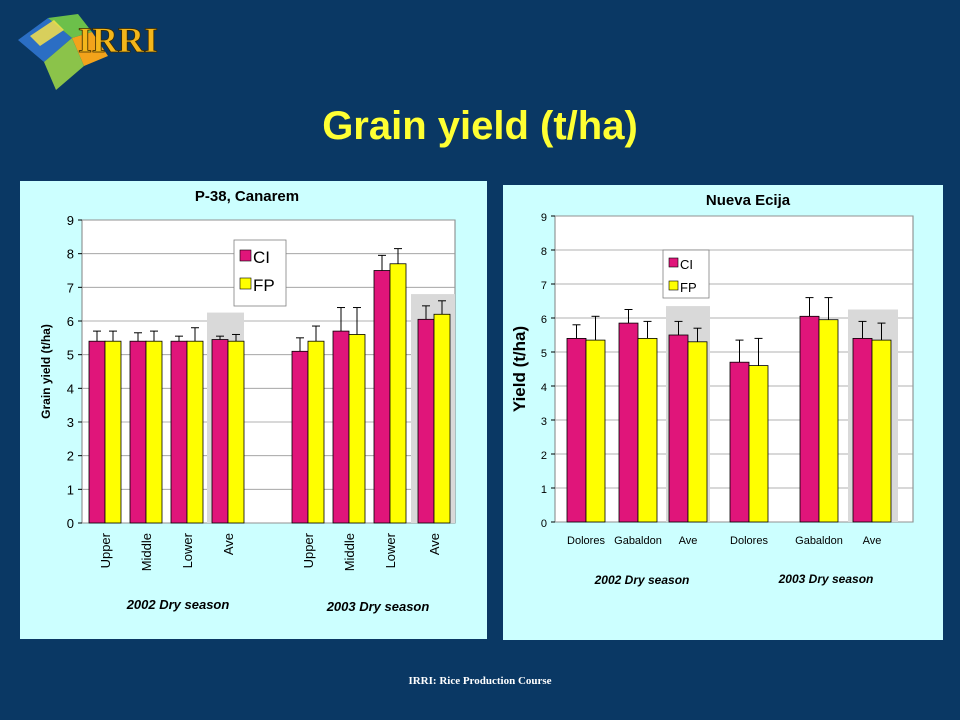 This screenshot has width=960, height=720. Describe the element at coordinates (480, 681) in the screenshot. I see `footer-text: IRRI: Rice Production Course` at that location.